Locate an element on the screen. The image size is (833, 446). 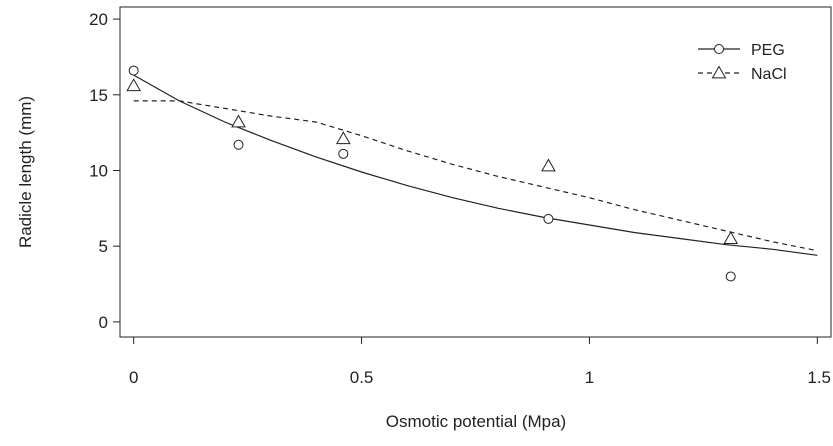
x-axis: 0 0.5 1 1.5 is located at coordinates (480, 362).